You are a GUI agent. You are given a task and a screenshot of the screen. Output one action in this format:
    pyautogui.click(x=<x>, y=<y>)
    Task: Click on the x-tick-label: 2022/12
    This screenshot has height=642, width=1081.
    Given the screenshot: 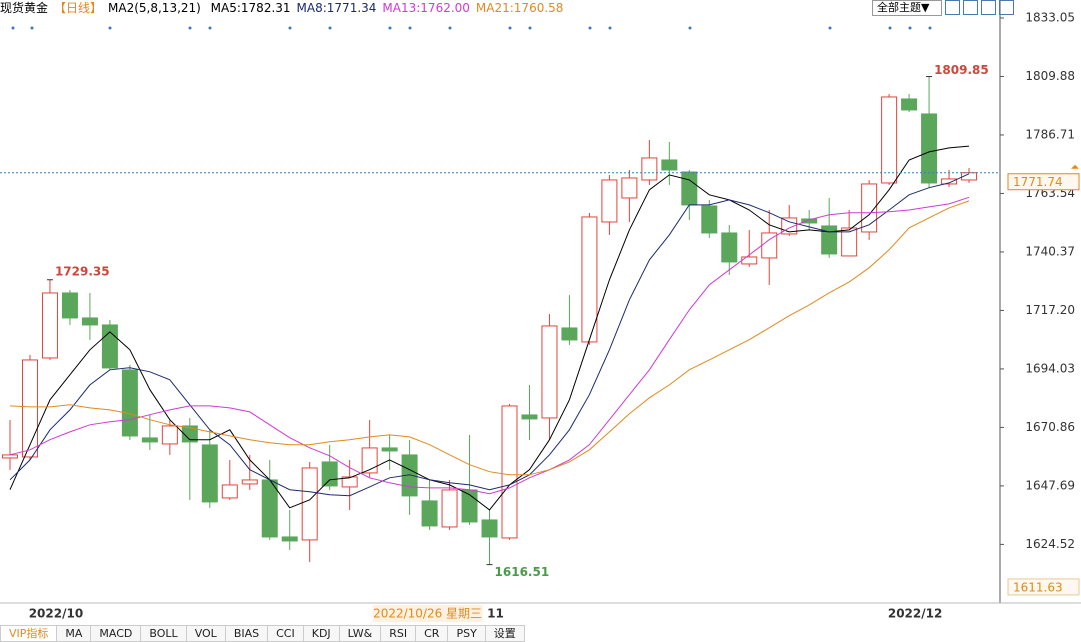 What is the action you would take?
    pyautogui.click(x=915, y=614)
    